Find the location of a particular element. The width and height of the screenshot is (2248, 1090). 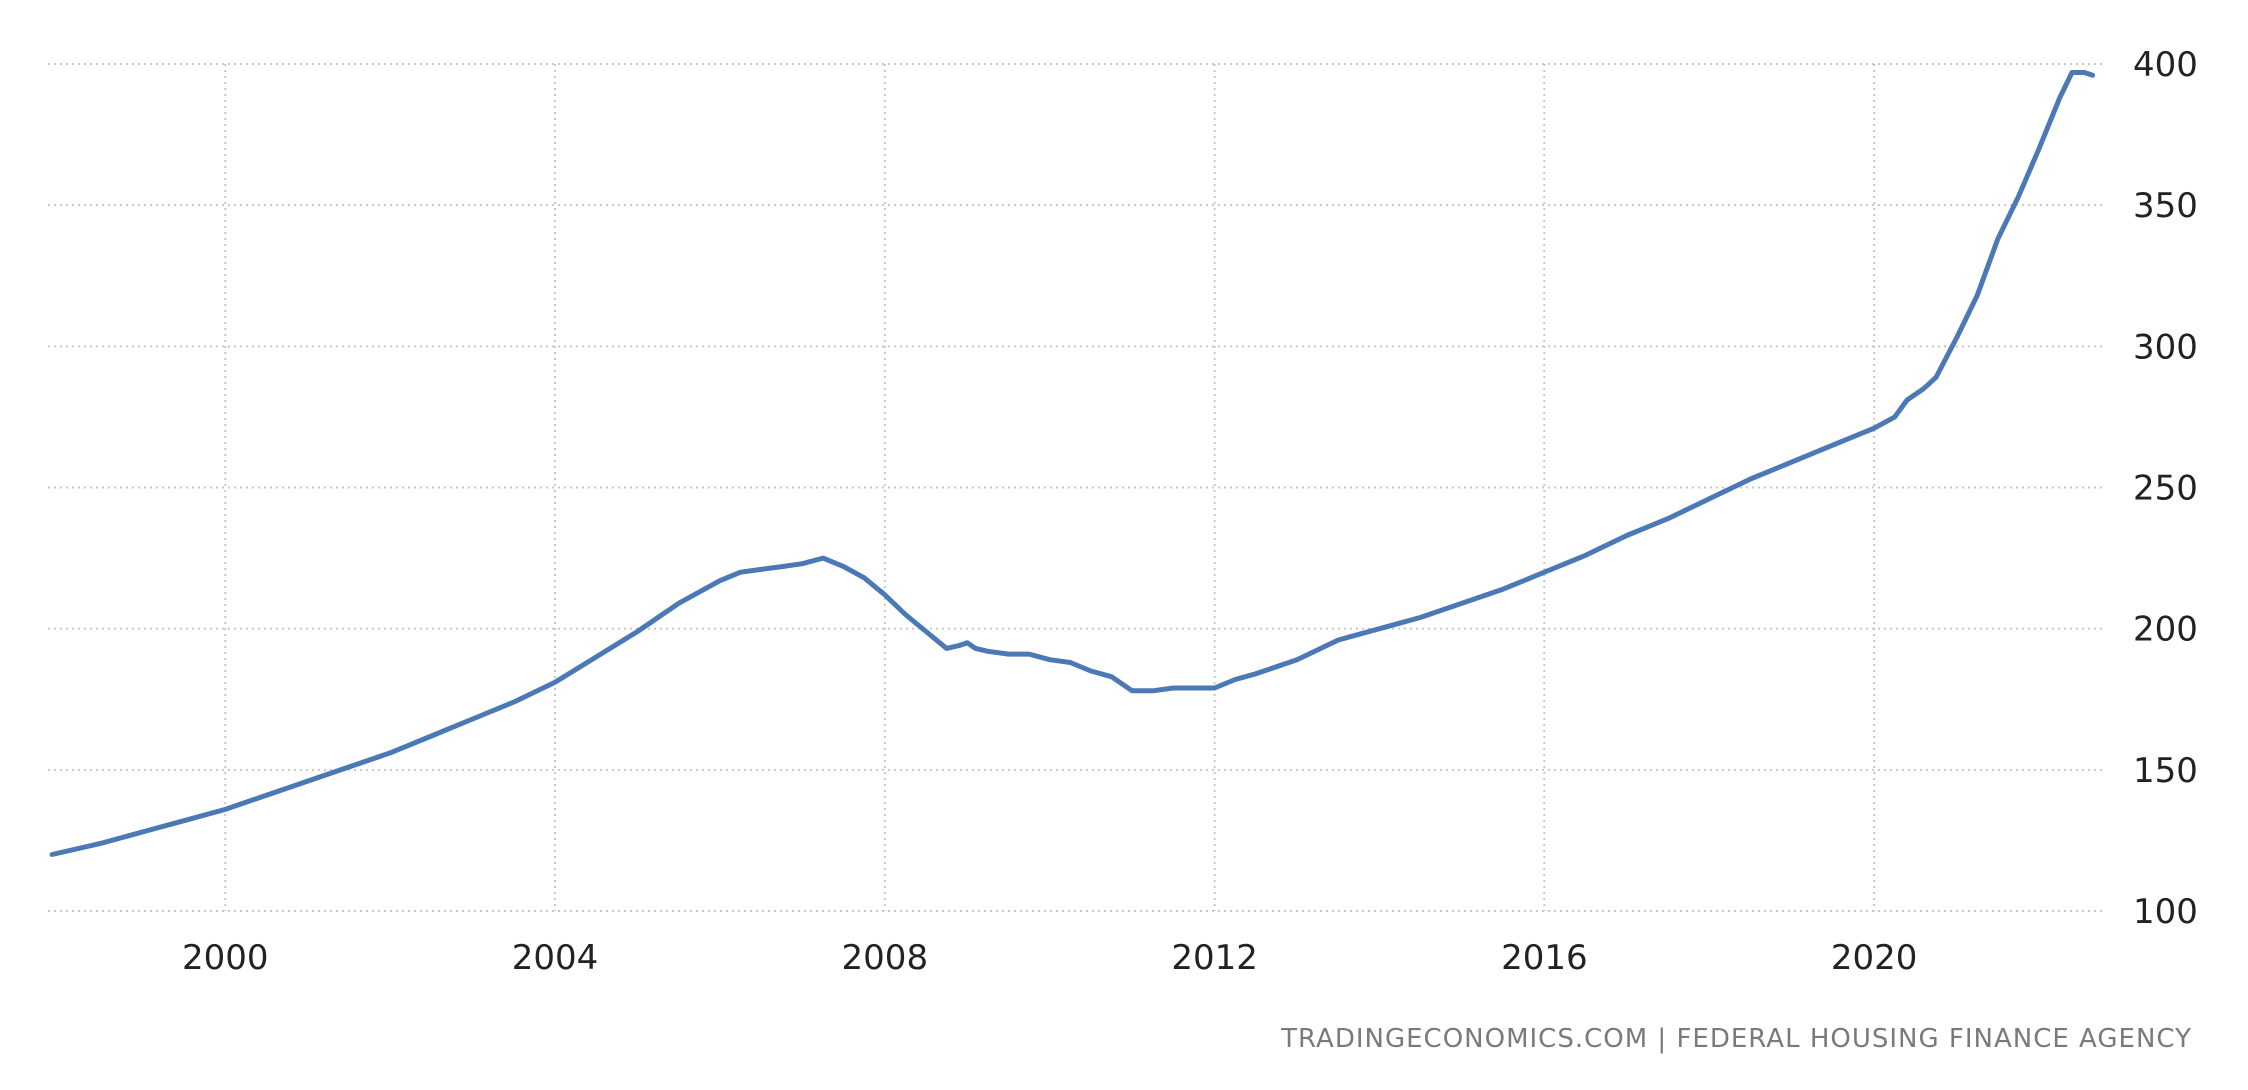

x-tick-label-2020: 2020 is located at coordinates (1874, 958).